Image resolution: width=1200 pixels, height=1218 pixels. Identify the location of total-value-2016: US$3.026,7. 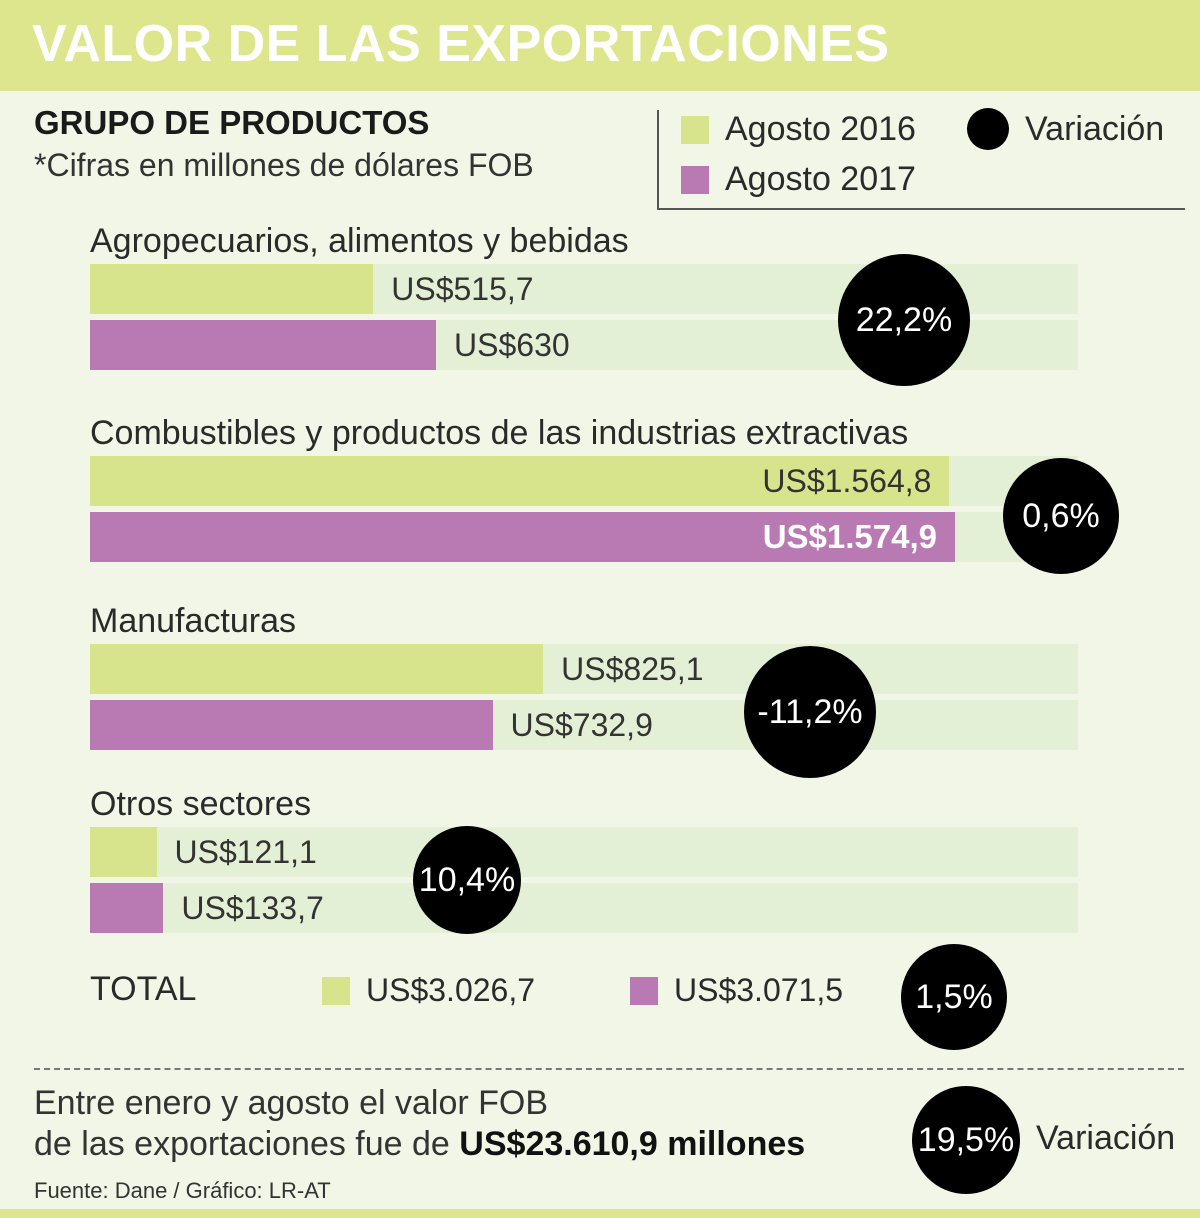
(451, 990).